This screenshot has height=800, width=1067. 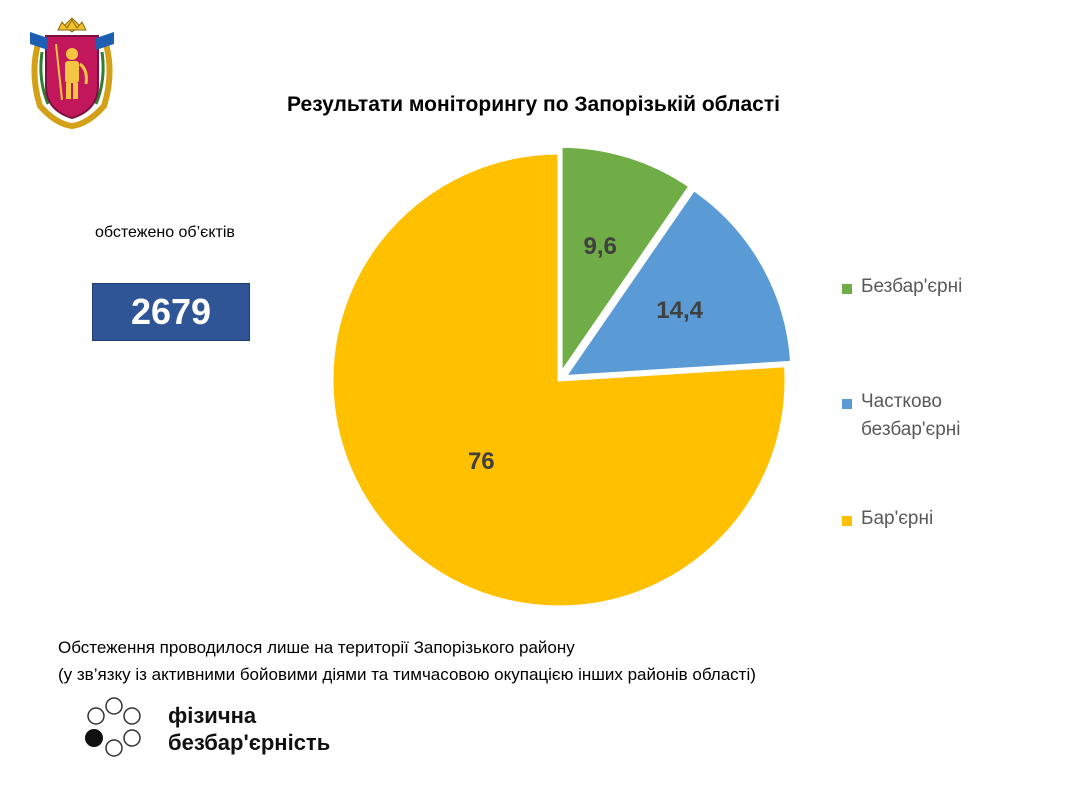 What do you see at coordinates (847, 404) in the screenshot?
I see `legend-swatch-partially-barrier-free` at bounding box center [847, 404].